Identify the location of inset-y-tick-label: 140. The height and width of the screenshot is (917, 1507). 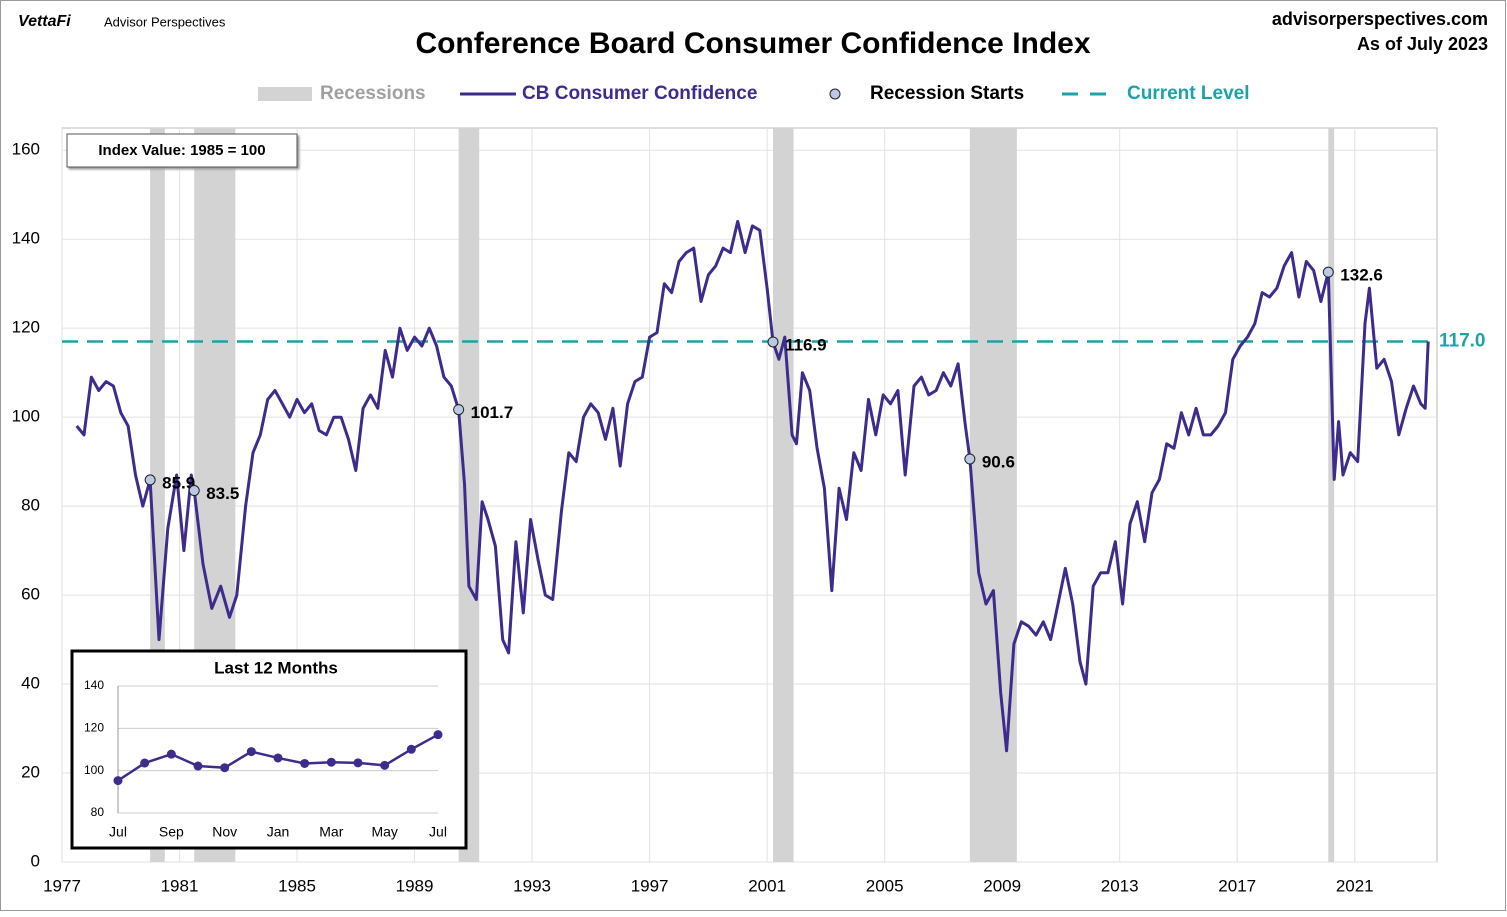
(94, 685).